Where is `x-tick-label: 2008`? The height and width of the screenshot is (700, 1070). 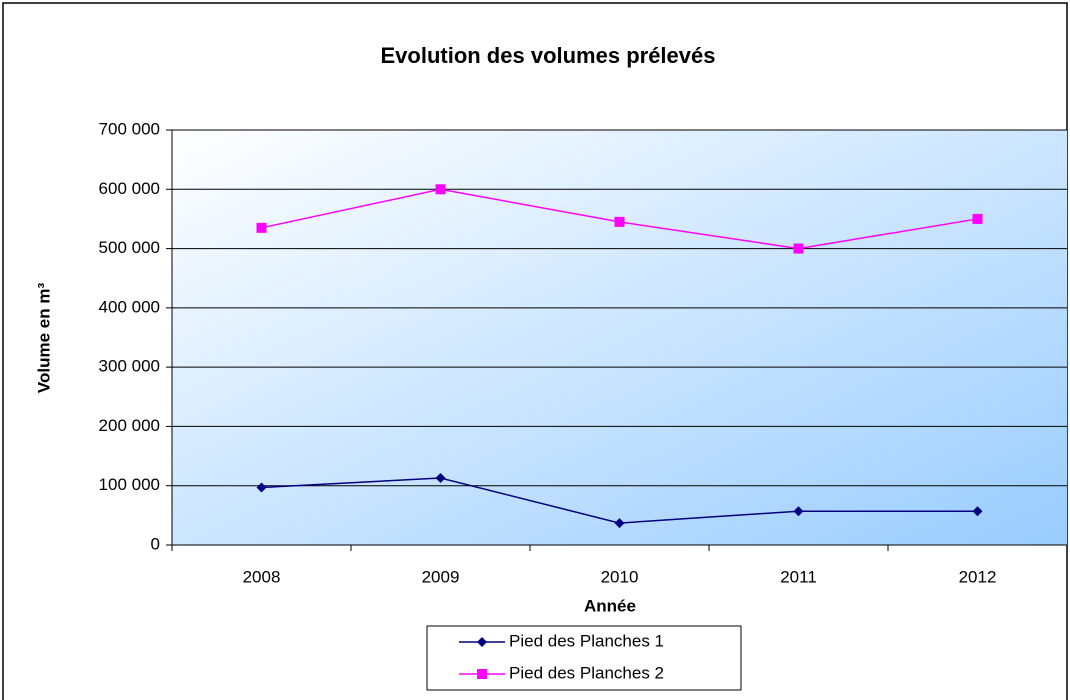 x-tick-label: 2008 is located at coordinates (262, 576).